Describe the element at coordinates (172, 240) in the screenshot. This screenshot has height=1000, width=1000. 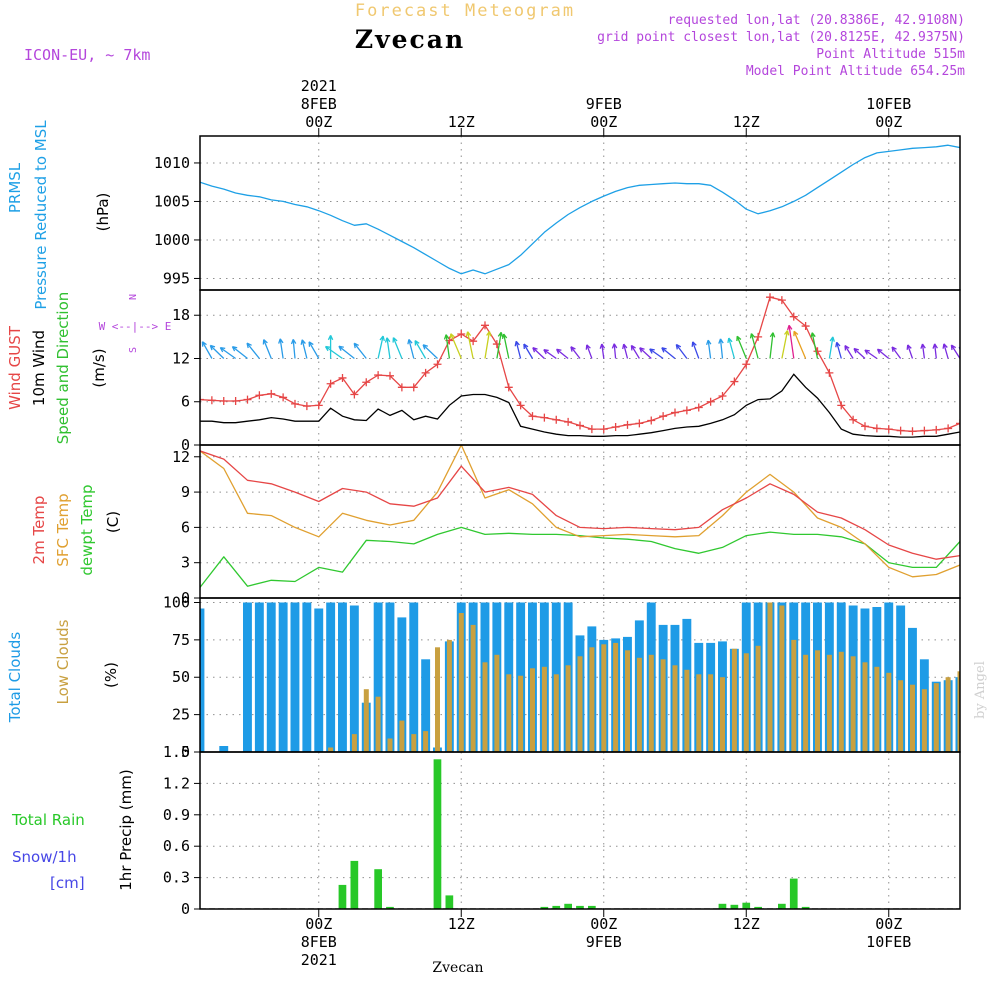
I see `y-tick-label: 1000` at that location.